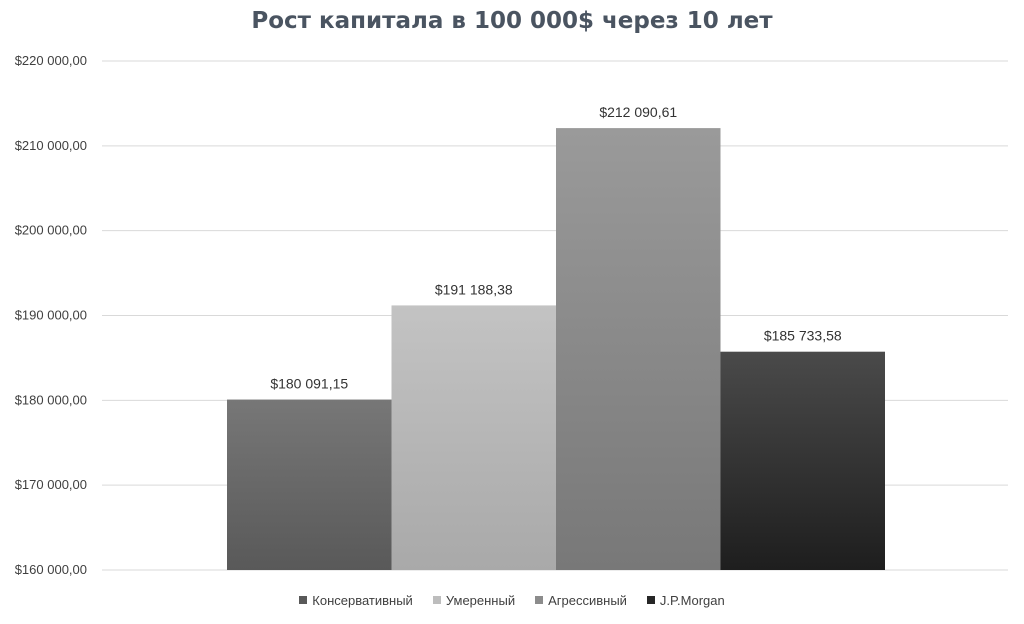 This screenshot has height=624, width=1024. Describe the element at coordinates (692, 600) in the screenshot. I see `legend-label: J.P.Morgan` at that location.